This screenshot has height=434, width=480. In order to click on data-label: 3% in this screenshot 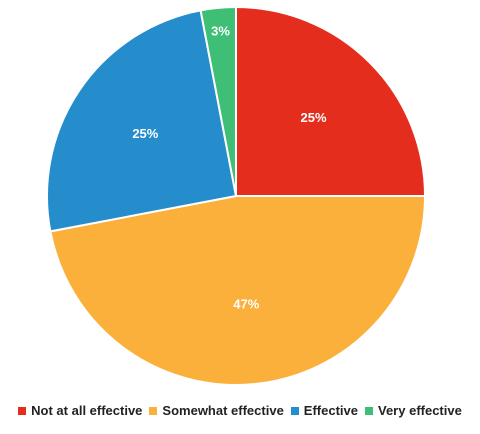, I will do `click(220, 31)`.